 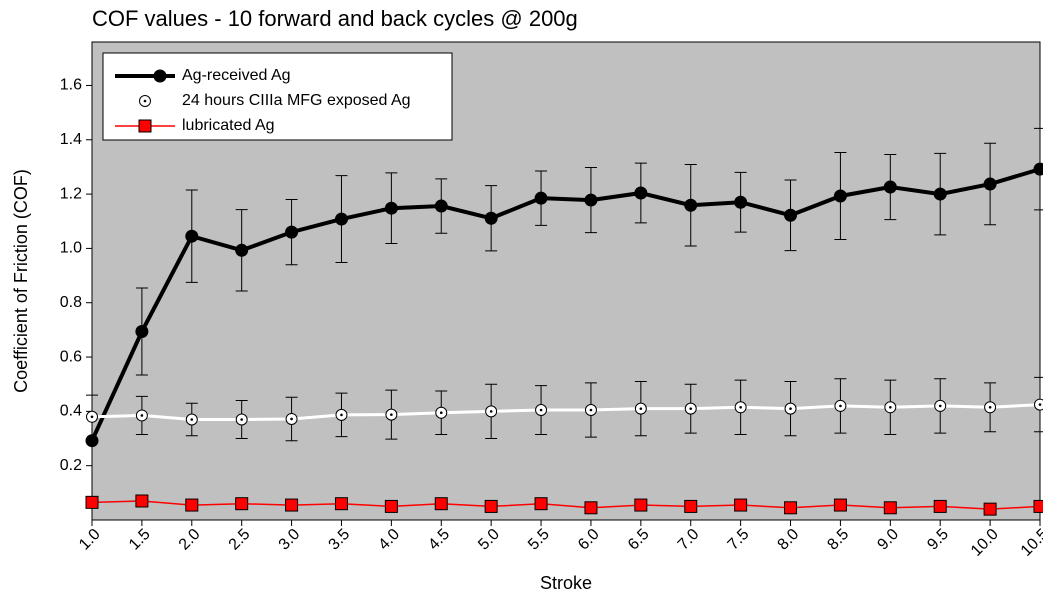 I want to click on x-tick-label: 2.0, so click(x=190, y=540).